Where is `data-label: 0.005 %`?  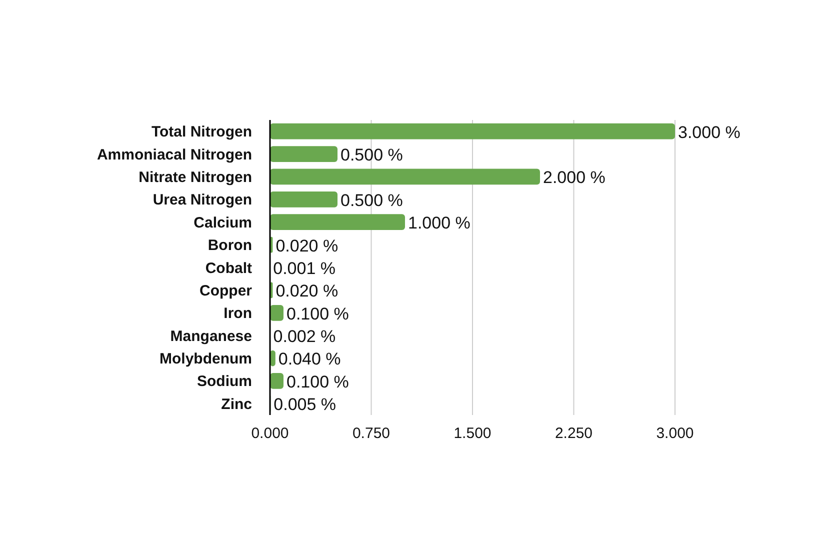
data-label: 0.005 % is located at coordinates (305, 404).